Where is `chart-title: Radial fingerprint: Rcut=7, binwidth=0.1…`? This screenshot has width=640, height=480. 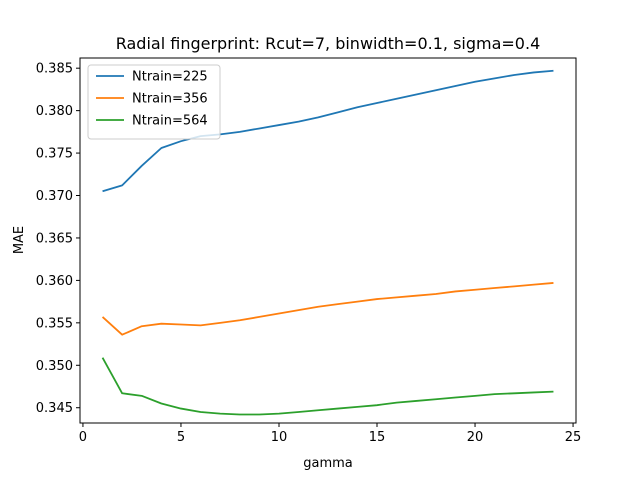 chart-title: Radial fingerprint: Rcut=7, binwidth=0.1… is located at coordinates (328, 43).